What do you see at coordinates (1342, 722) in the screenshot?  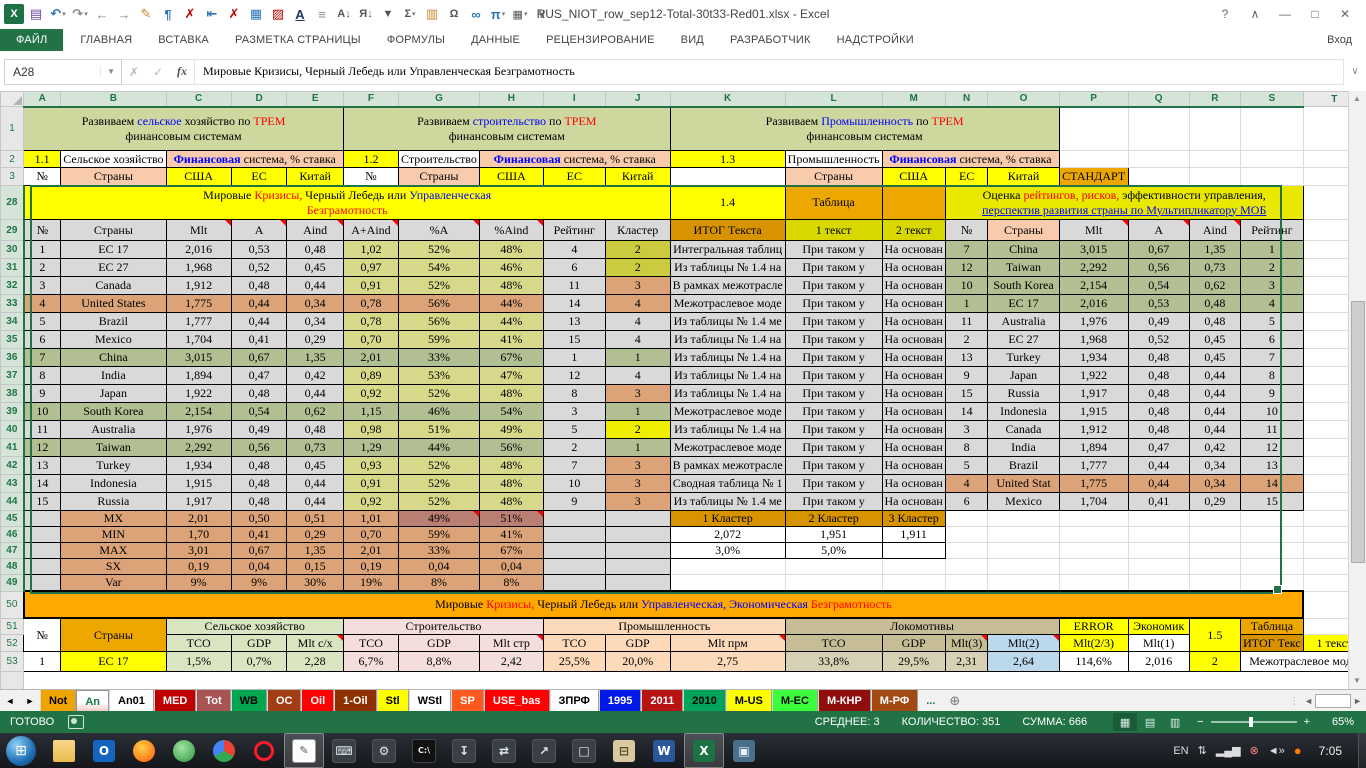 I see `zoom-percent: 65%` at bounding box center [1342, 722].